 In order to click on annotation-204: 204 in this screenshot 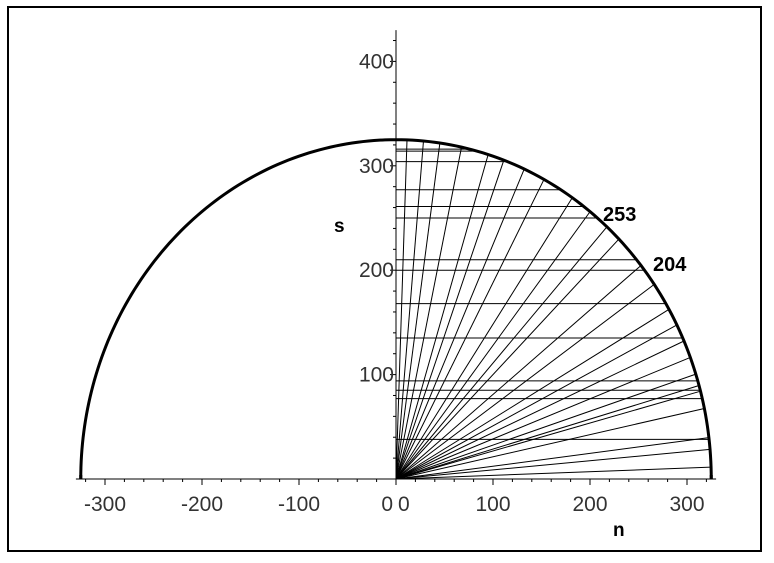, I will do `click(670, 265)`.